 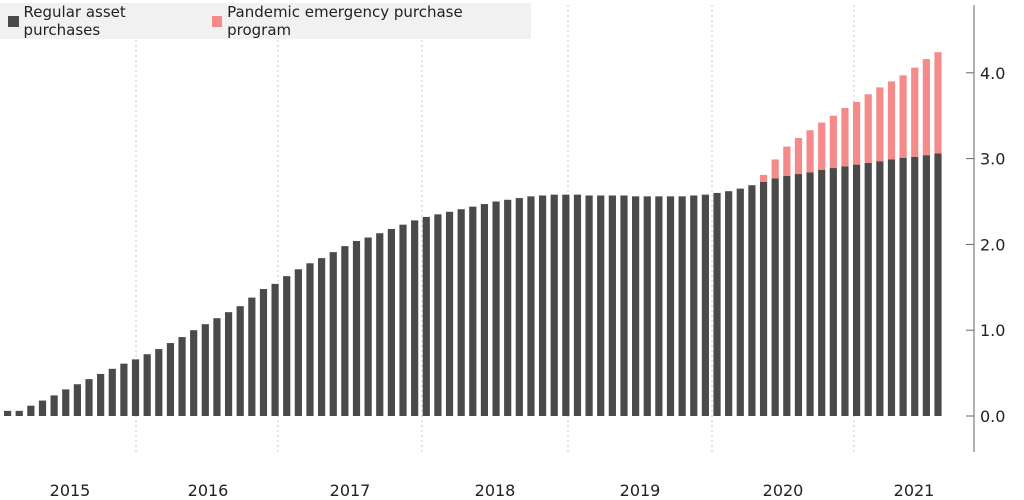 What do you see at coordinates (783, 490) in the screenshot?
I see `x-tick-label: 2020` at bounding box center [783, 490].